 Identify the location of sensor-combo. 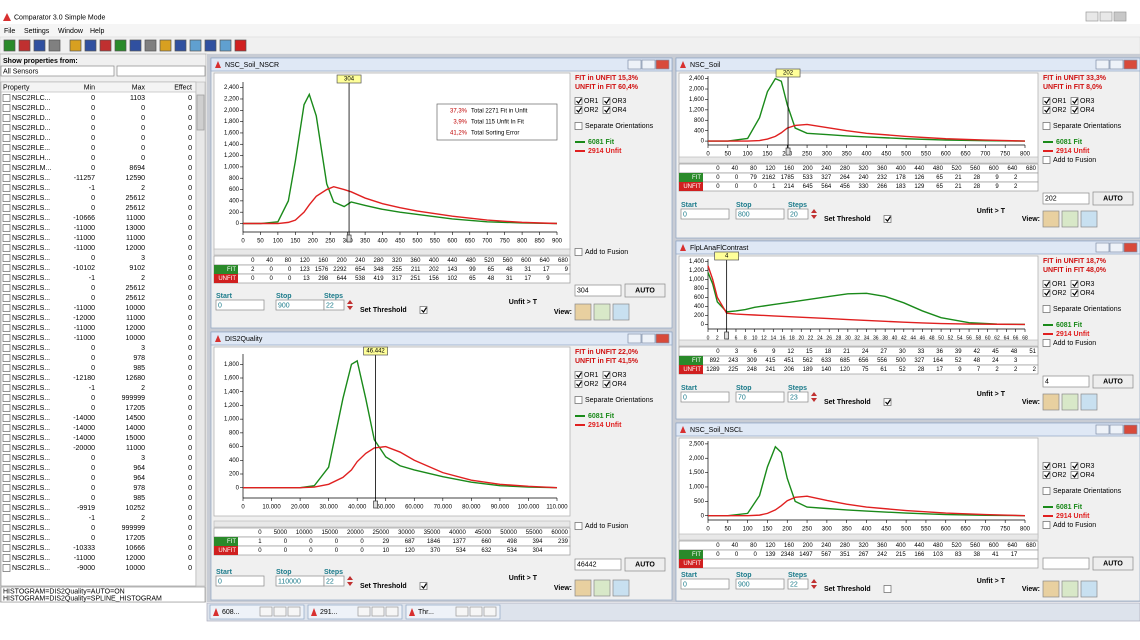
(57, 71).